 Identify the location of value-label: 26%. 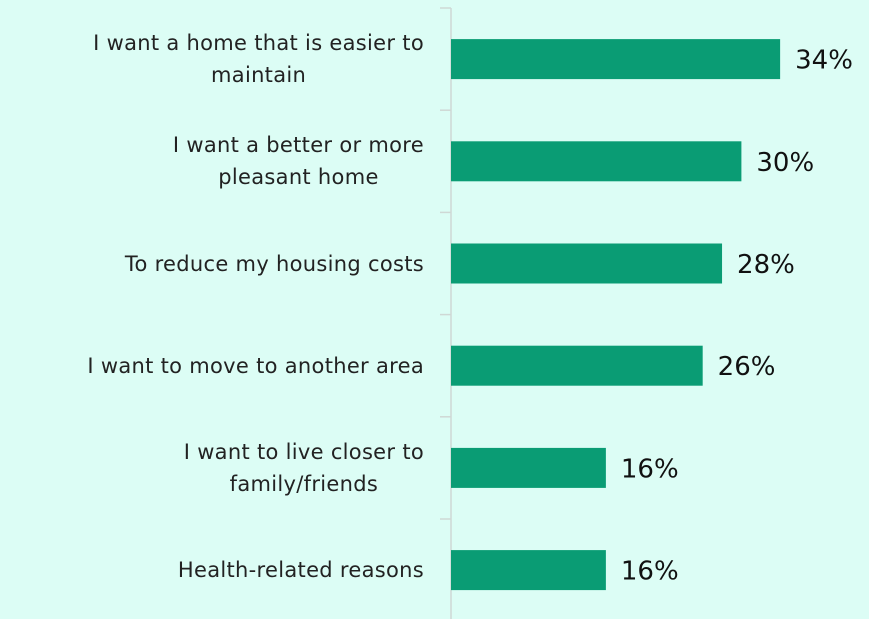
(747, 367).